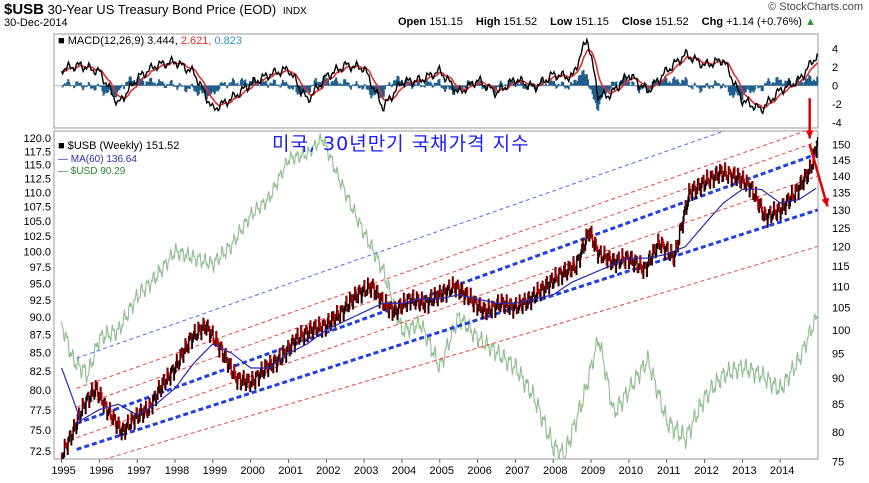 The width and height of the screenshot is (869, 483). Describe the element at coordinates (40, 411) in the screenshot. I see `left-y-tick-label: 77.5` at that location.